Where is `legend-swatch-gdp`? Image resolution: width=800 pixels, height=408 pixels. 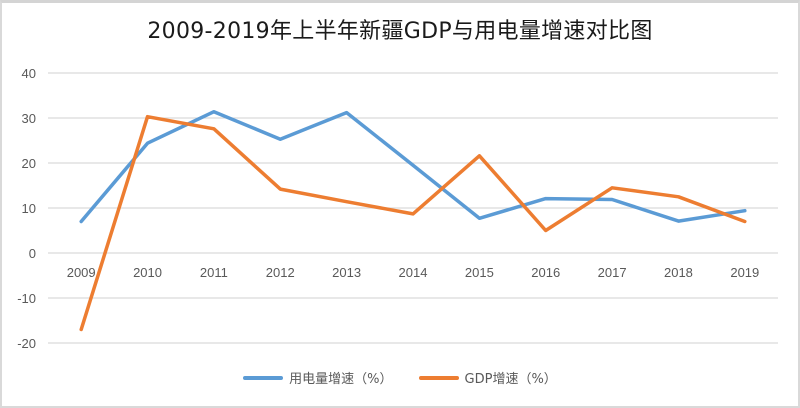
legend-swatch-gdp is located at coordinates (439, 378).